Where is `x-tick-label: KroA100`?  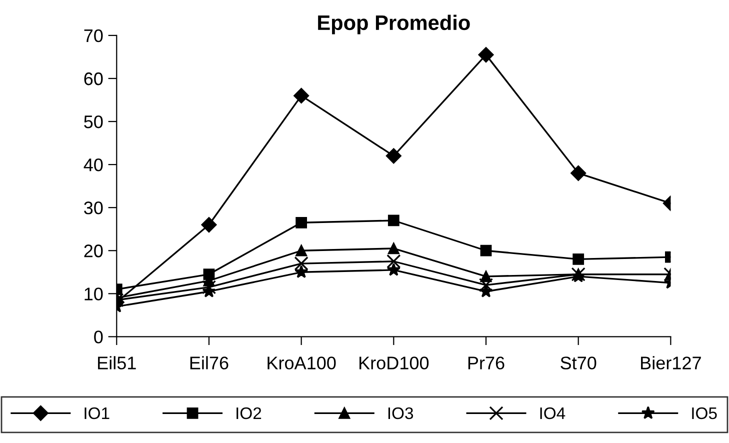
x-tick-label: KroA100 is located at coordinates (302, 363).